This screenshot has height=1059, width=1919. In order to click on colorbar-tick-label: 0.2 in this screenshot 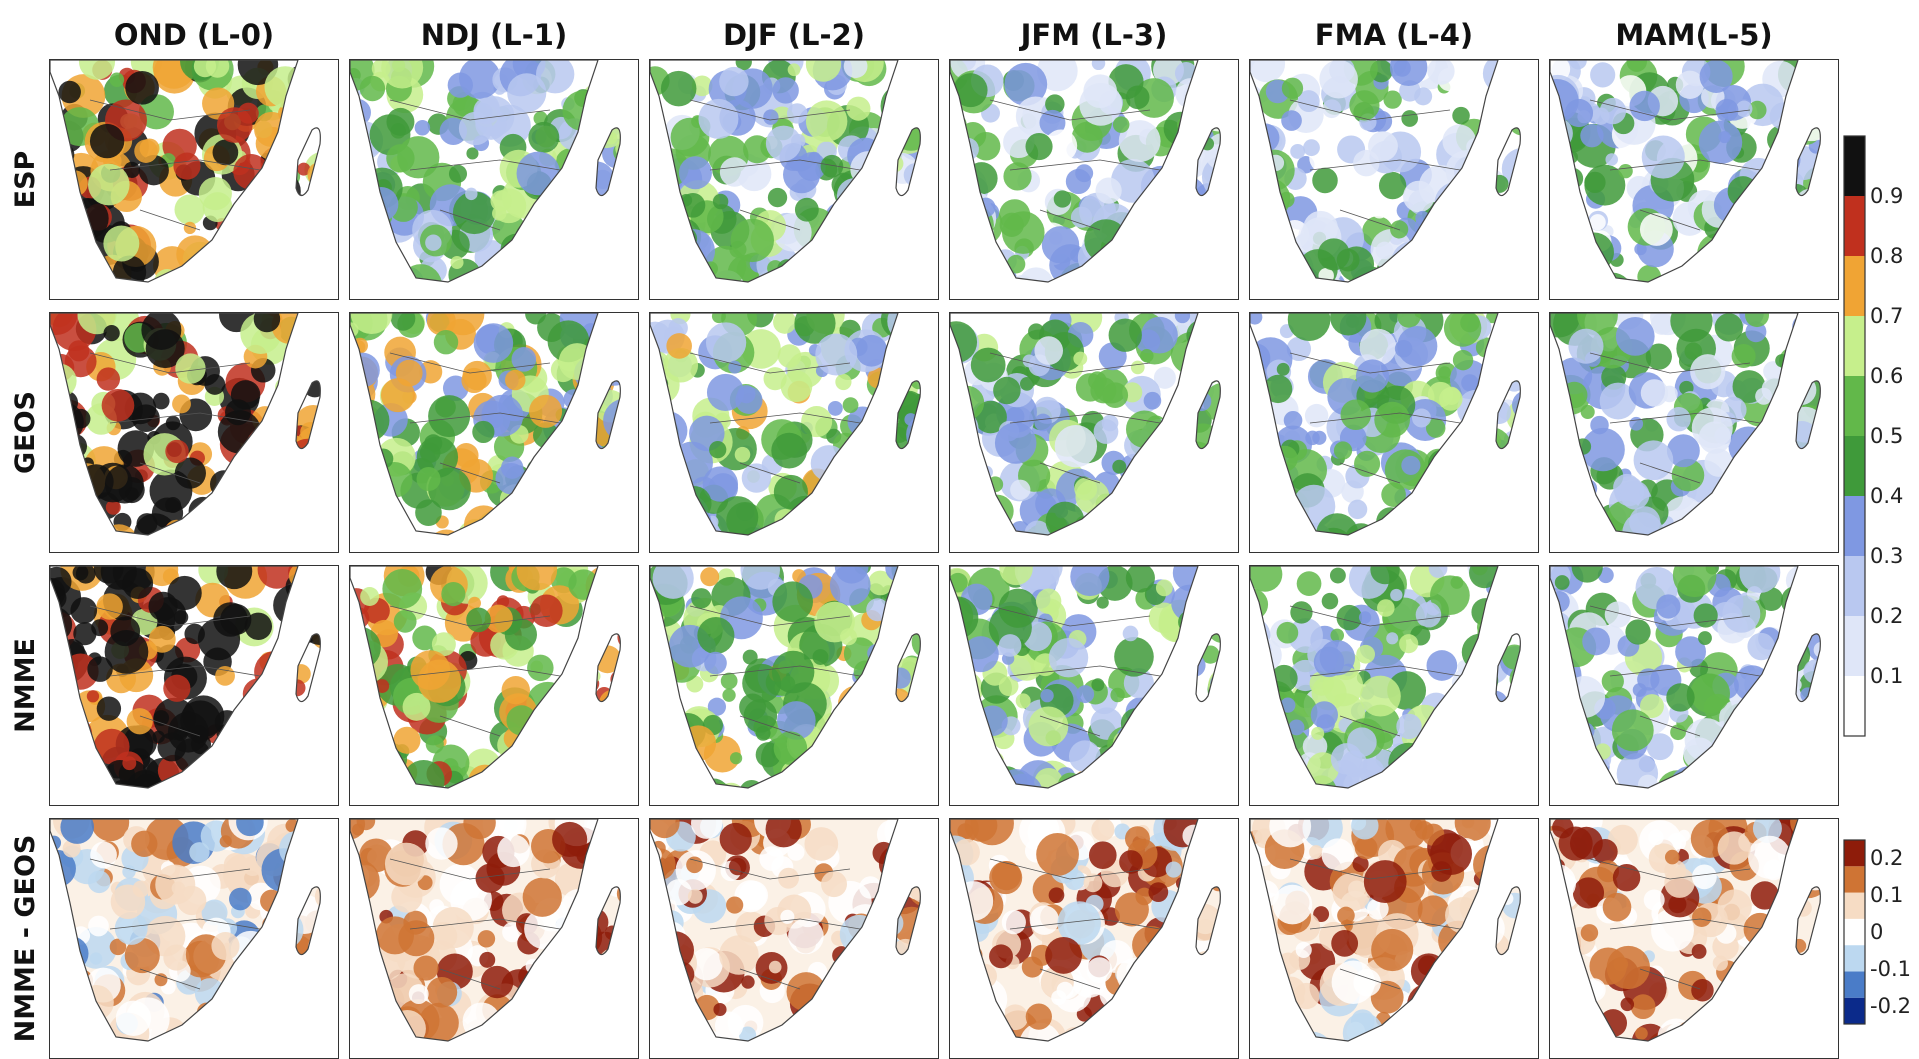, I will do `click(1886, 858)`.